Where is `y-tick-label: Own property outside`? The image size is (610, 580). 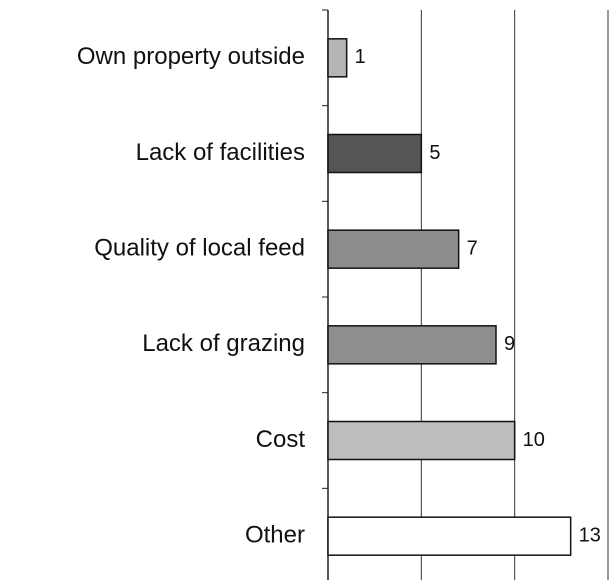 y-tick-label: Own property outside is located at coordinates (191, 56).